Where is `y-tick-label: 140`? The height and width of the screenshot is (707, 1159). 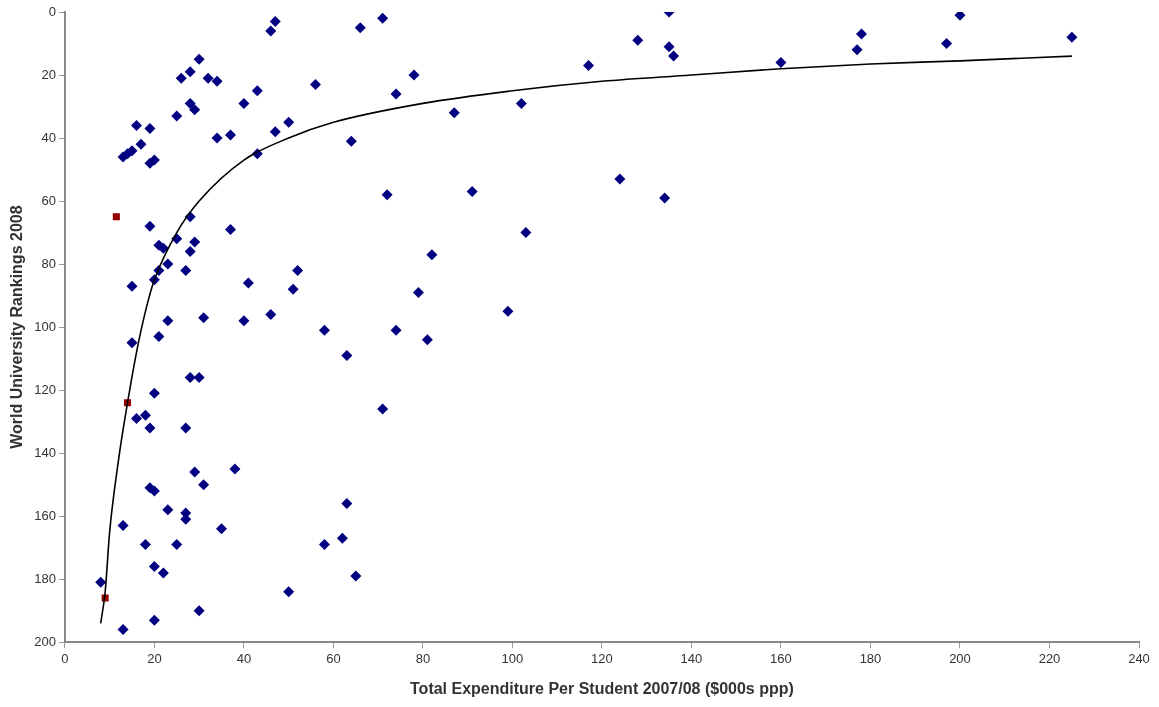 y-tick-label: 140 is located at coordinates (45, 452).